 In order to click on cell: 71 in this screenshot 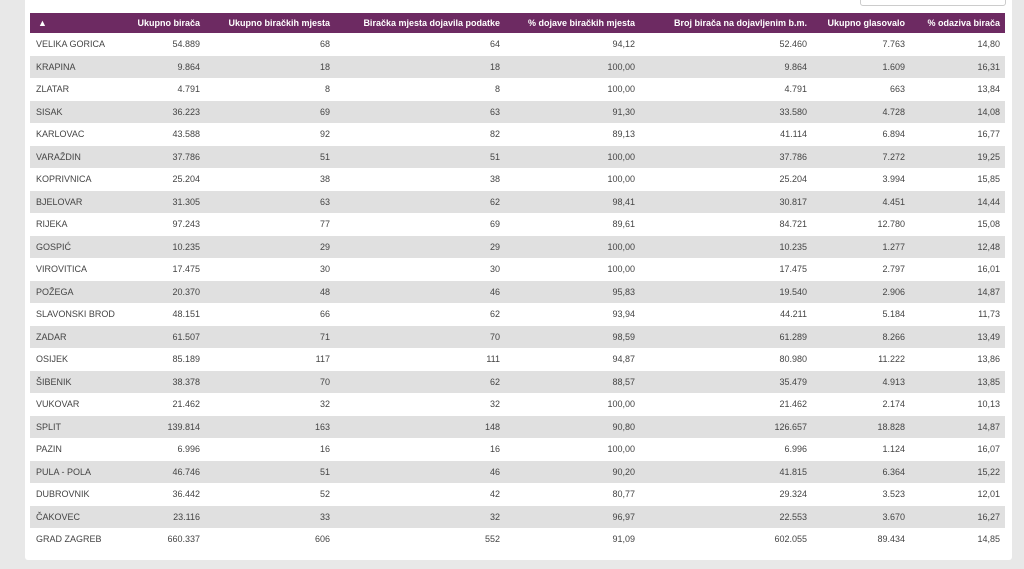, I will do `click(270, 336)`.